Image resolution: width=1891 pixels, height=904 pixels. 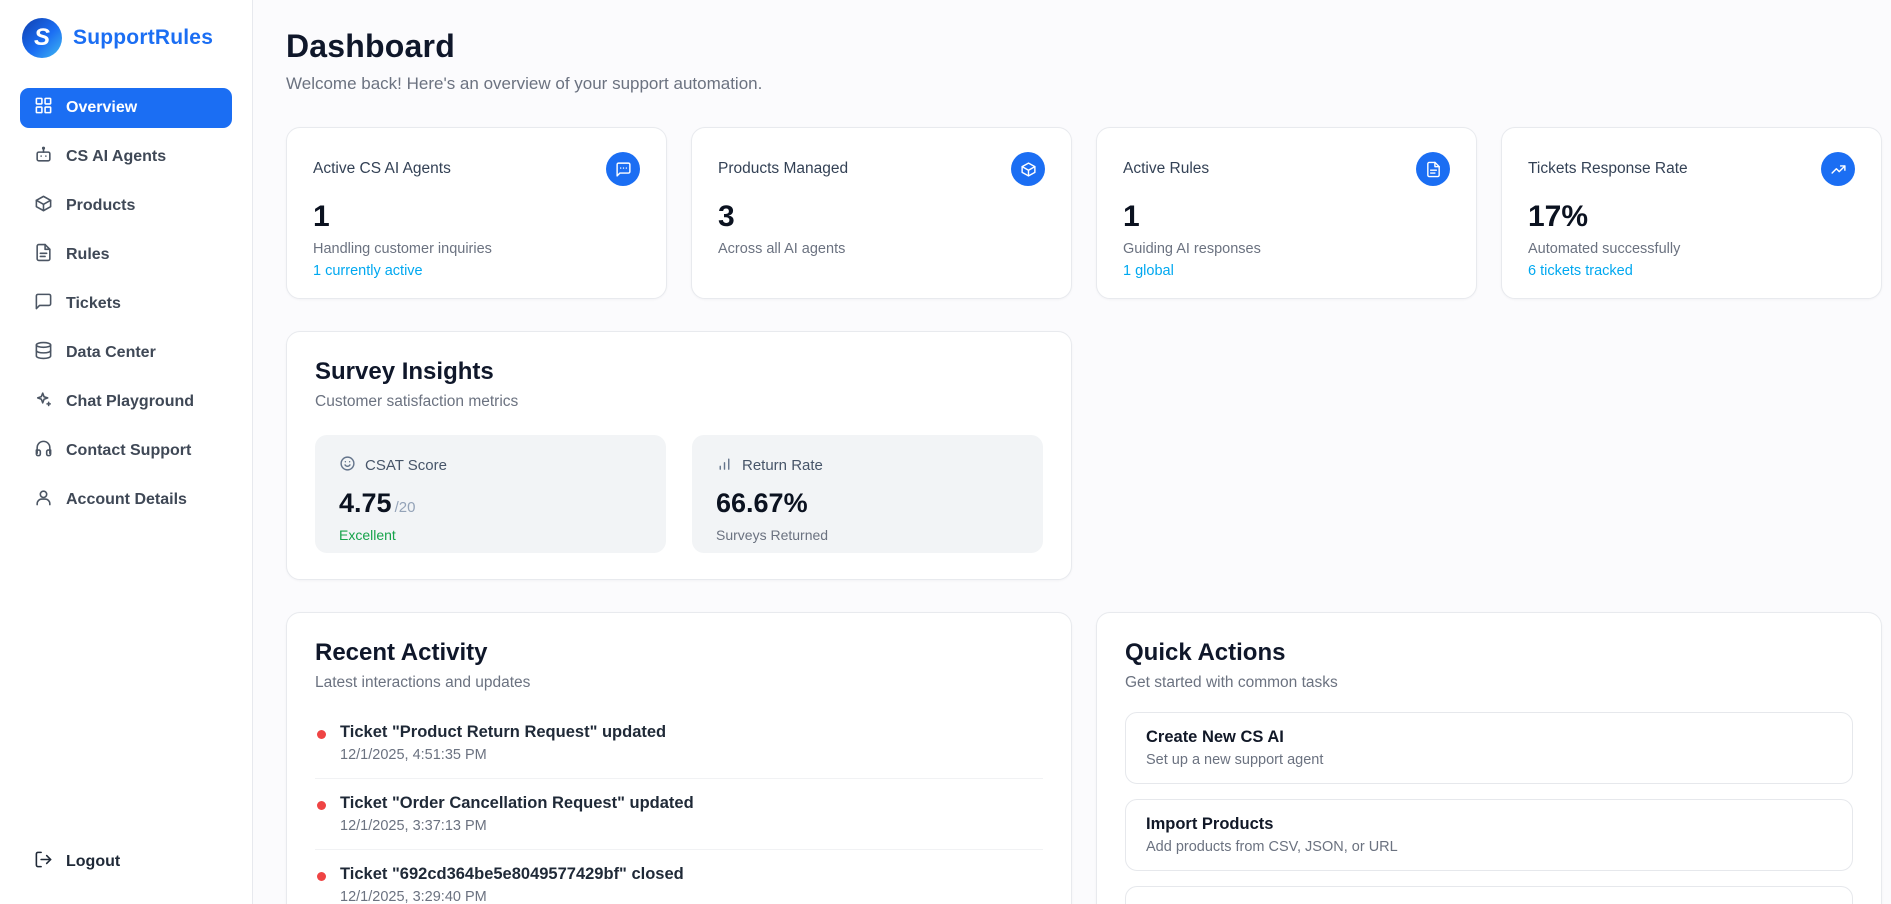 I want to click on activity-text: Ticket "692cd364be5e8049577429bf" closed, so click(x=512, y=874).